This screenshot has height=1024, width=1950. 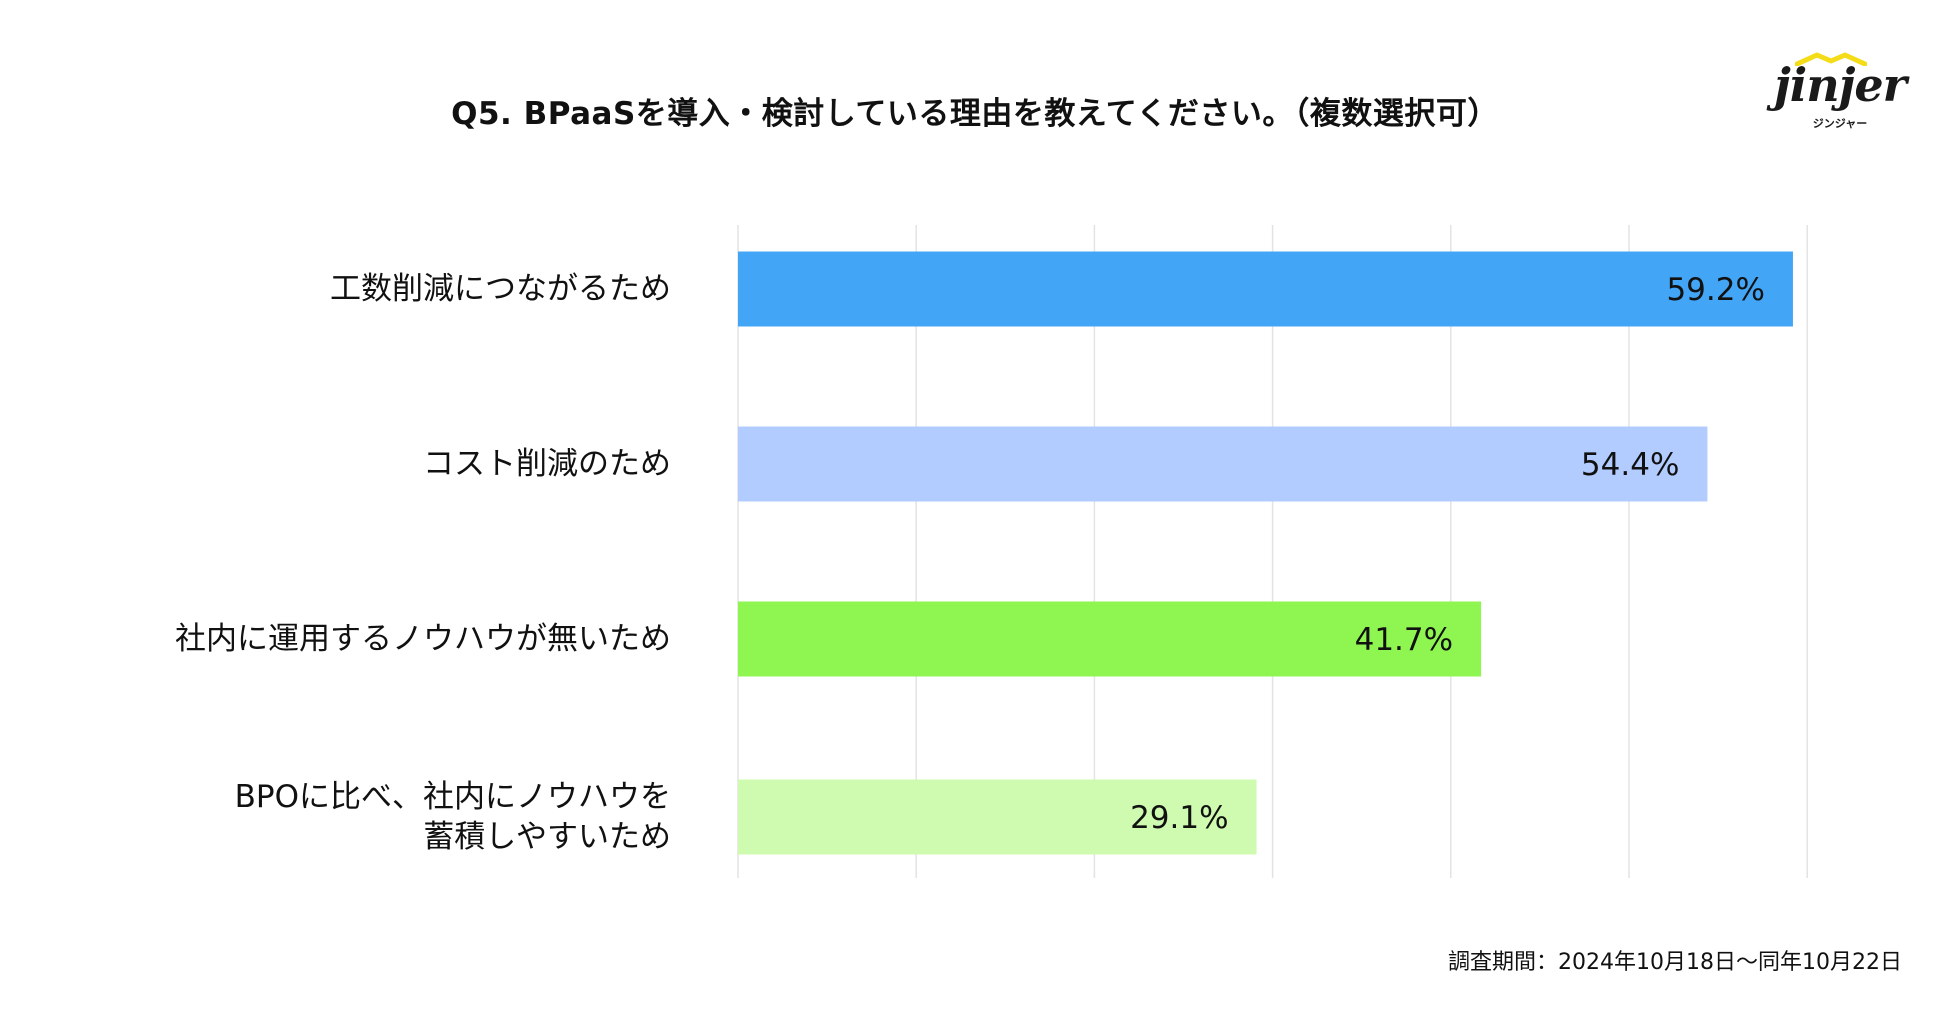 I want to click on chart-title: Q5. BPaaSを導入・検討している理由を教えてください。（複数選択可）, so click(x=975, y=114).